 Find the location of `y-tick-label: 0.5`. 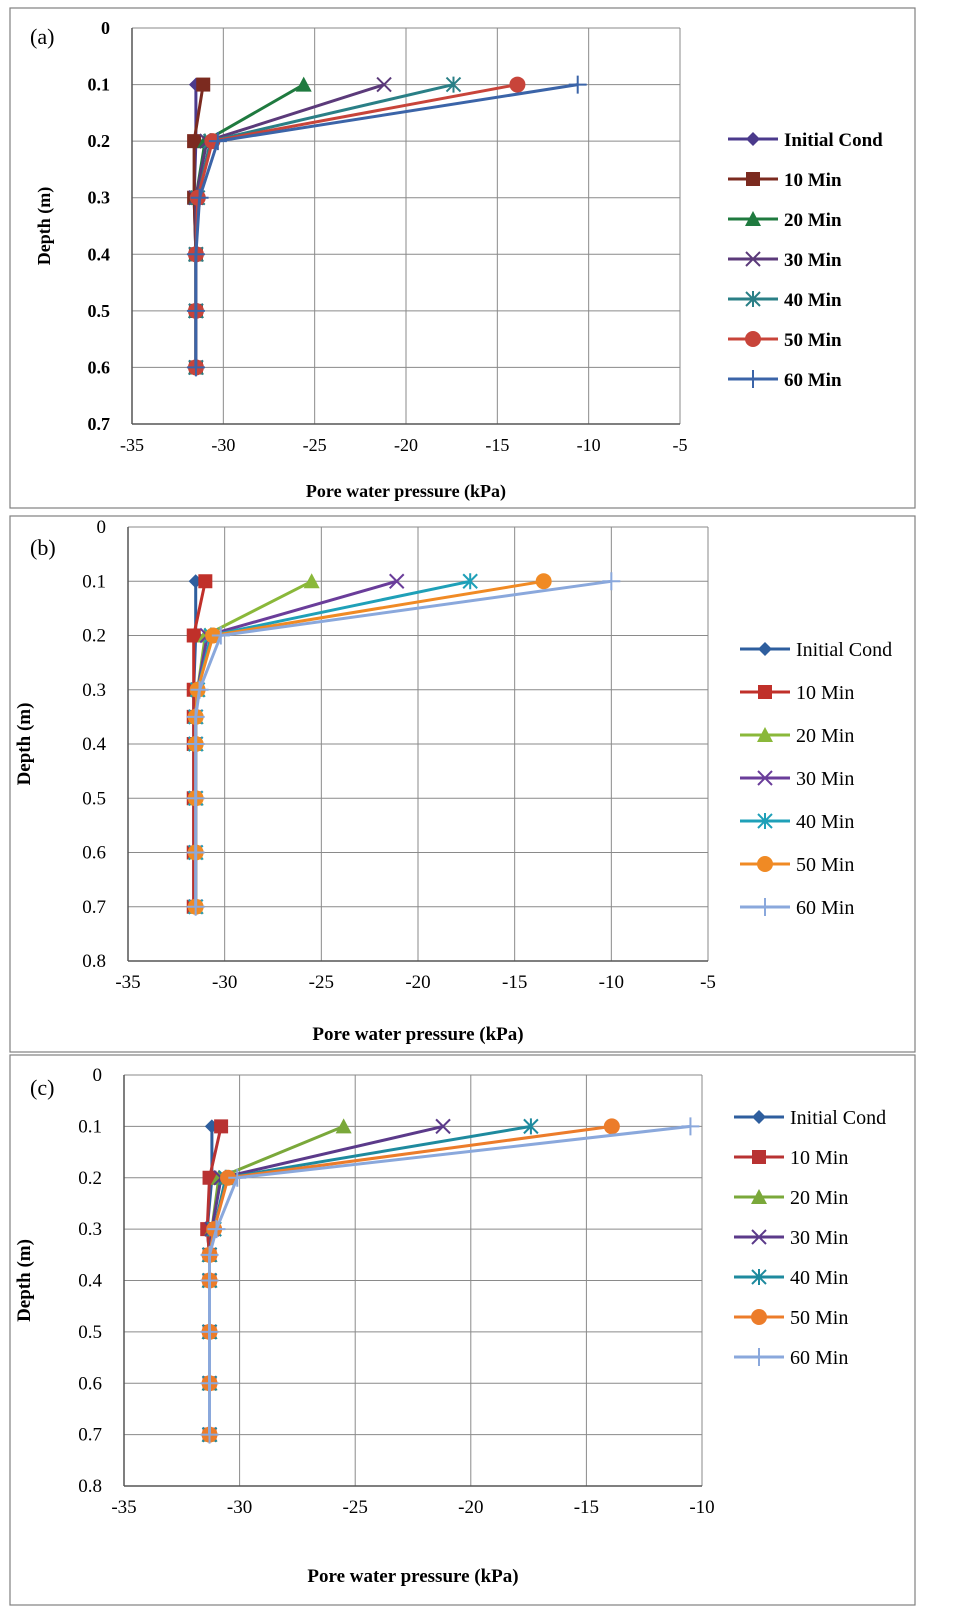

y-tick-label: 0.5 is located at coordinates (90, 1332).